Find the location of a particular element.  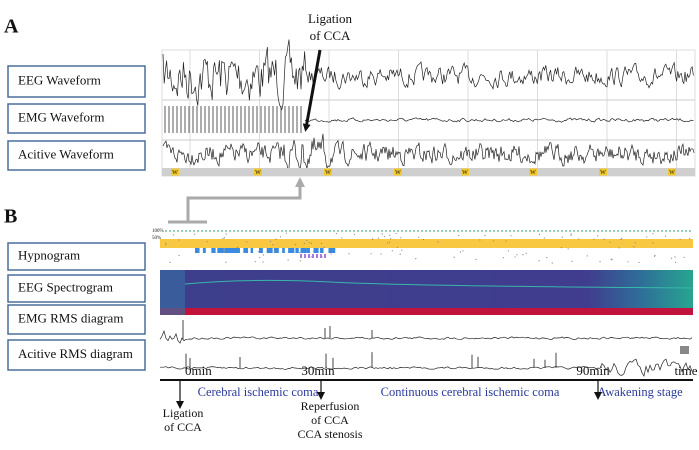

spectrogram-early is located at coordinates (172, 292).